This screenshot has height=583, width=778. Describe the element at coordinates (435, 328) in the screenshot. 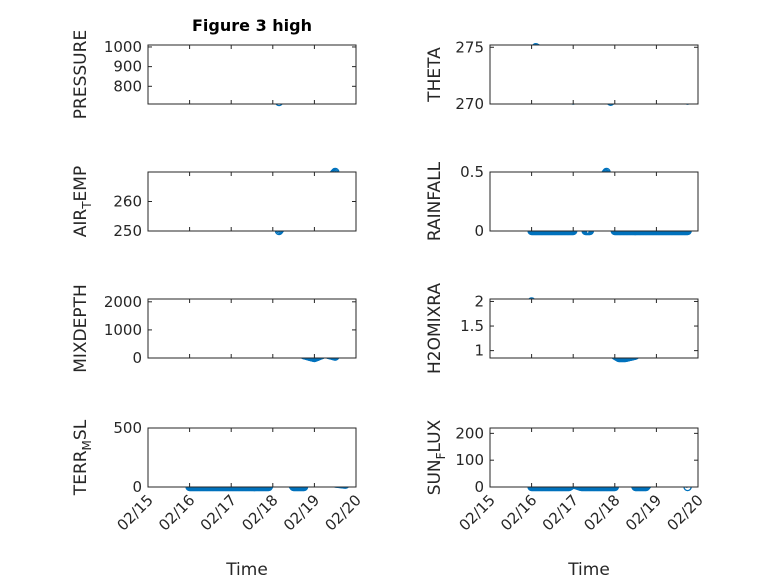

I see `y-axis-label: H2OMIXRA` at that location.